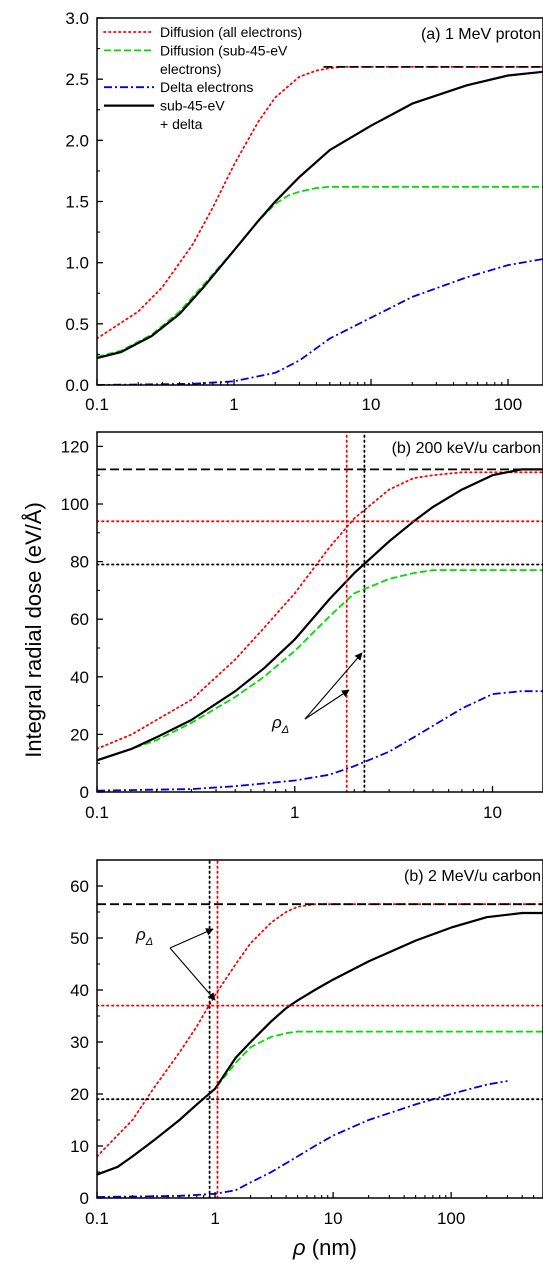  I want to click on y-tick-label: 2.5, so click(77, 79).